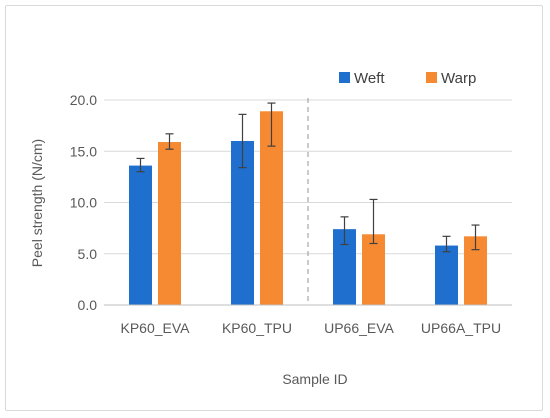 Image resolution: width=550 pixels, height=418 pixels. What do you see at coordinates (359, 328) in the screenshot?
I see `x-tick-label: UP66_EVA` at bounding box center [359, 328].